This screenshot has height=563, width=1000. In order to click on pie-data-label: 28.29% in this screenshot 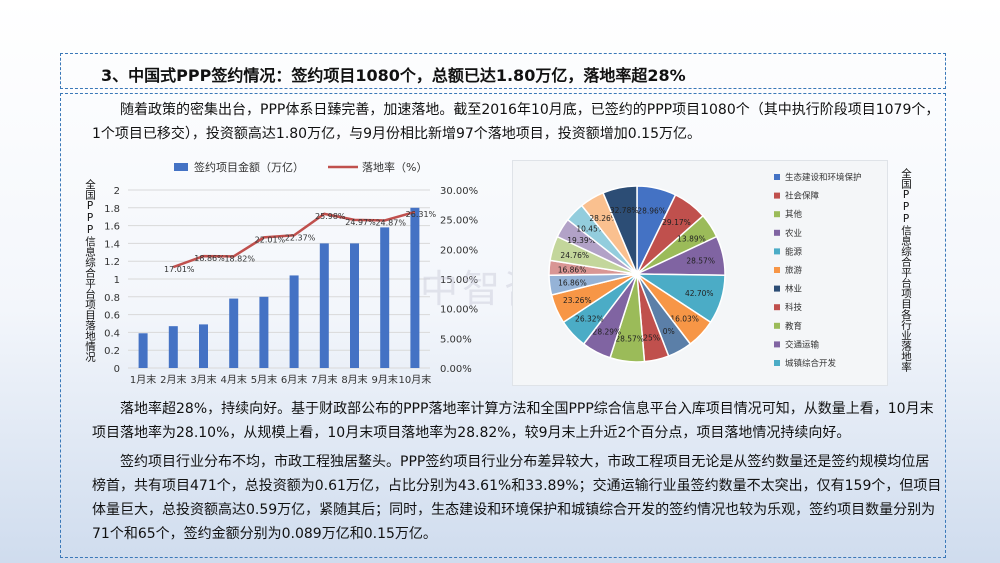, I will do `click(607, 332)`.